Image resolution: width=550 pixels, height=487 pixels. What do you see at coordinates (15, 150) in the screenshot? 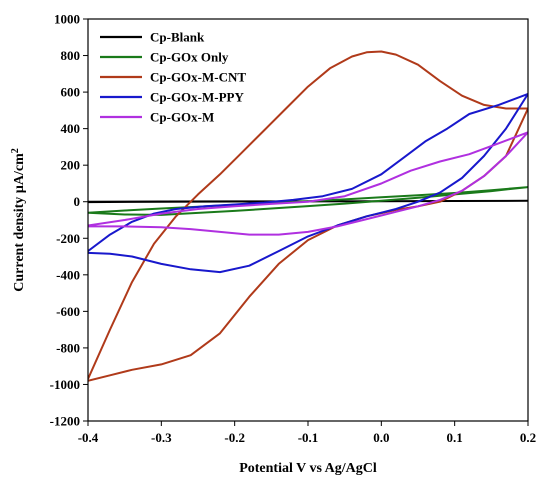
I see `y-axis-label-superscript: 2` at bounding box center [15, 150].